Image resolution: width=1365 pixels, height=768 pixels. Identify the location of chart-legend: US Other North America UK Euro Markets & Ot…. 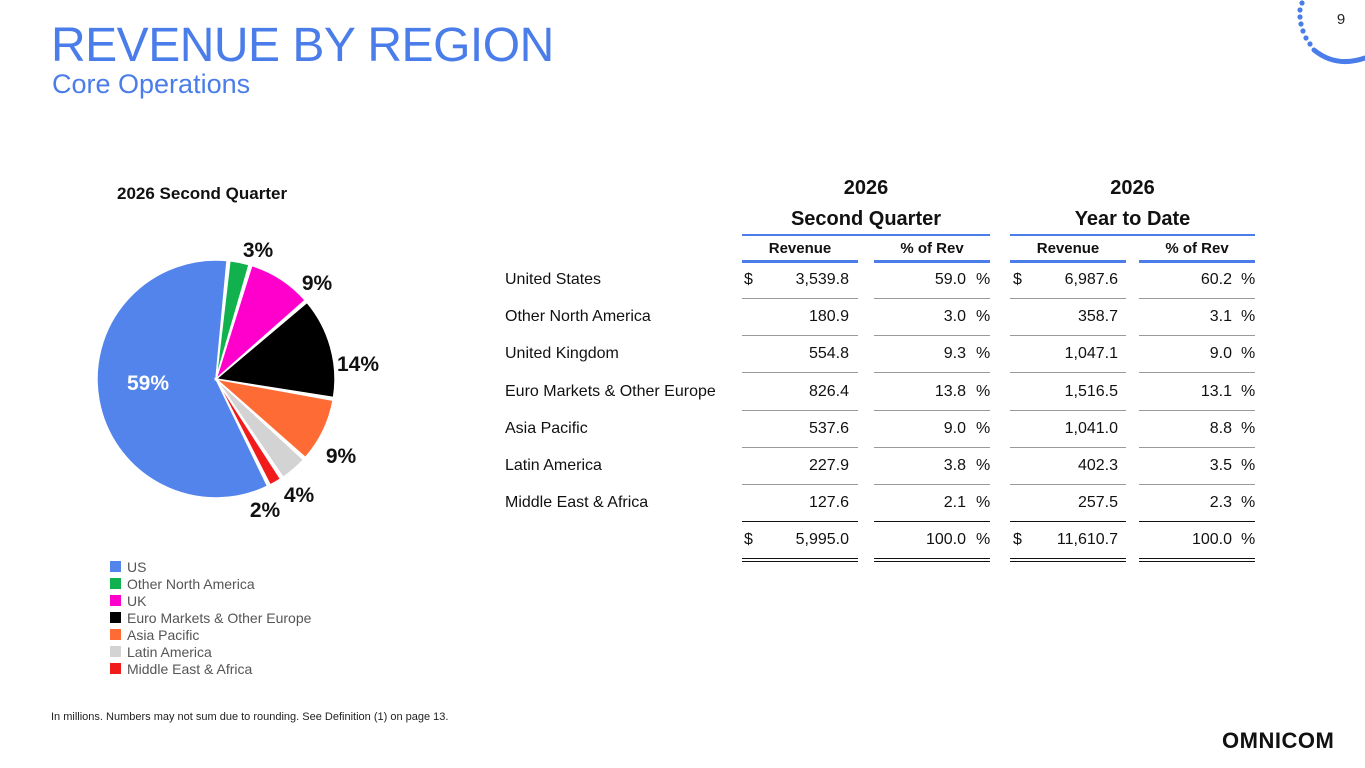
(210, 617).